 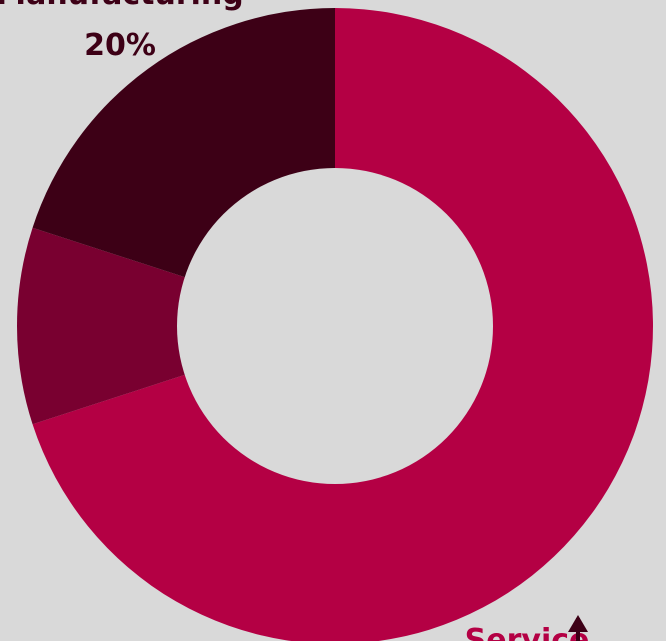 I want to click on slice-label-service: Service, so click(x=527, y=632).